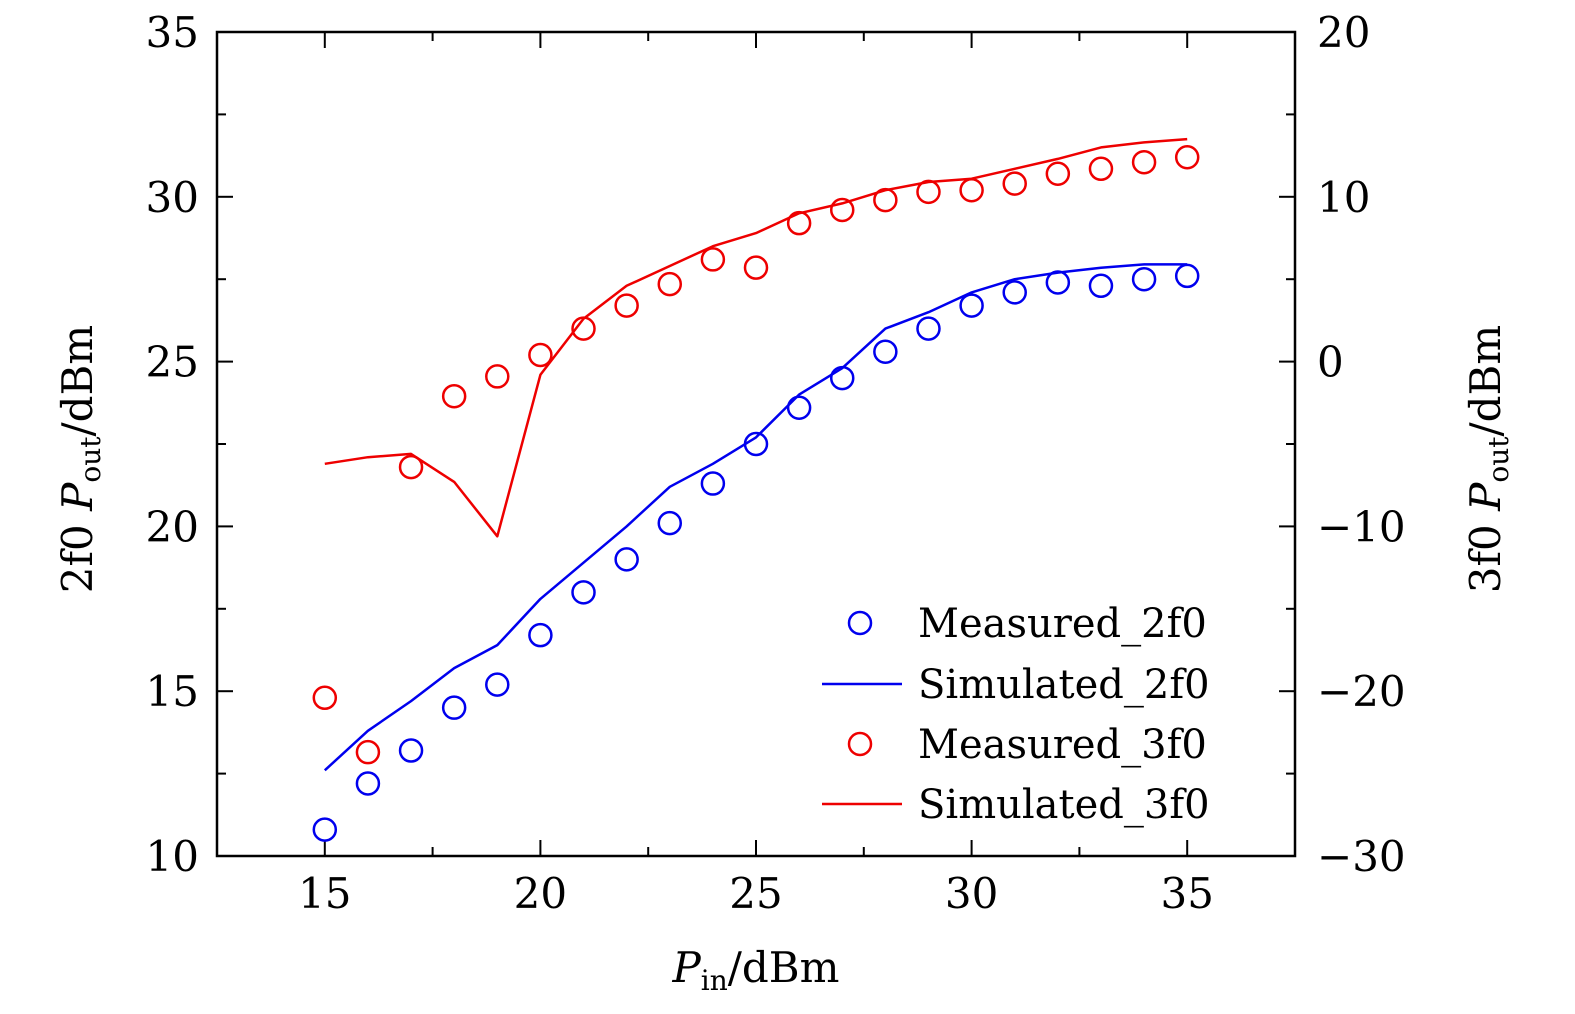  I want to click on legend-item: Simulated_3f0, so click(1016, 805).